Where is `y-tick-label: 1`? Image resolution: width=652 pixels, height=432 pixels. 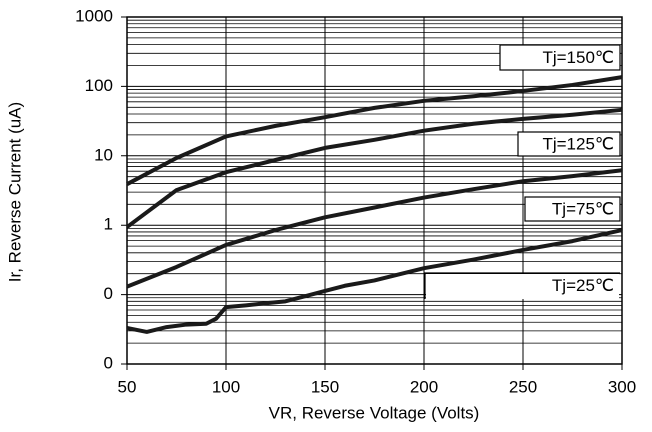
y-tick-label: 1 is located at coordinates (108, 224).